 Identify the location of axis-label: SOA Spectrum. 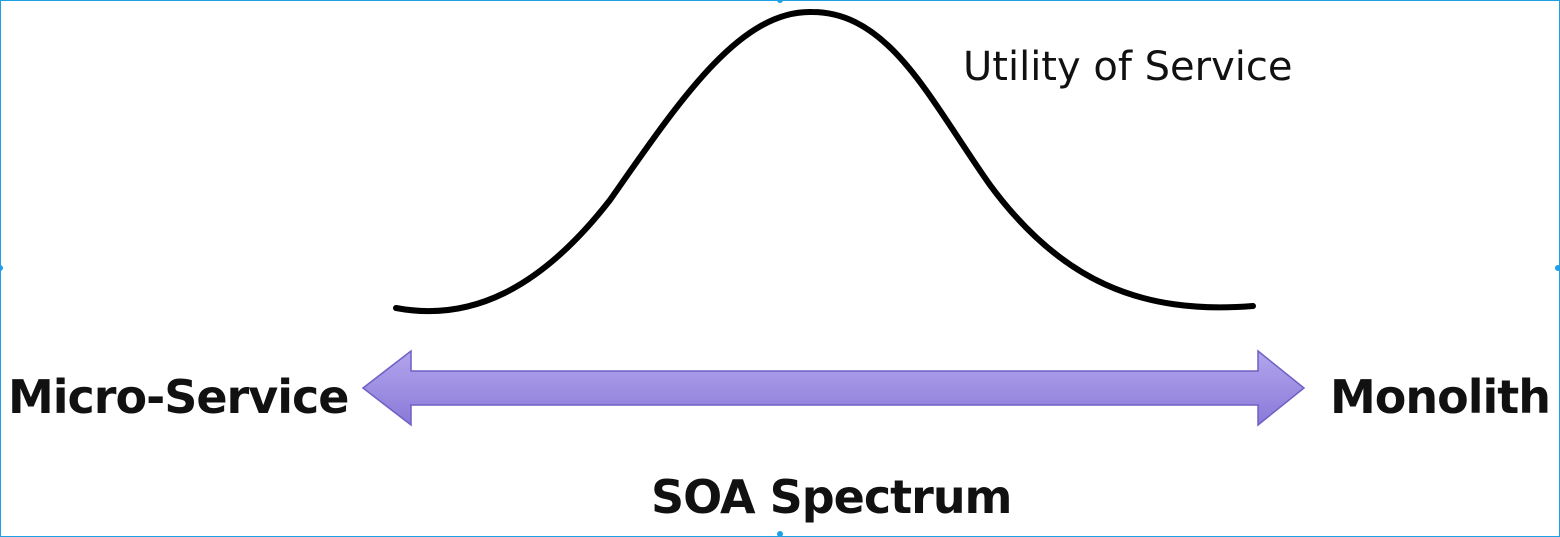
(831, 497).